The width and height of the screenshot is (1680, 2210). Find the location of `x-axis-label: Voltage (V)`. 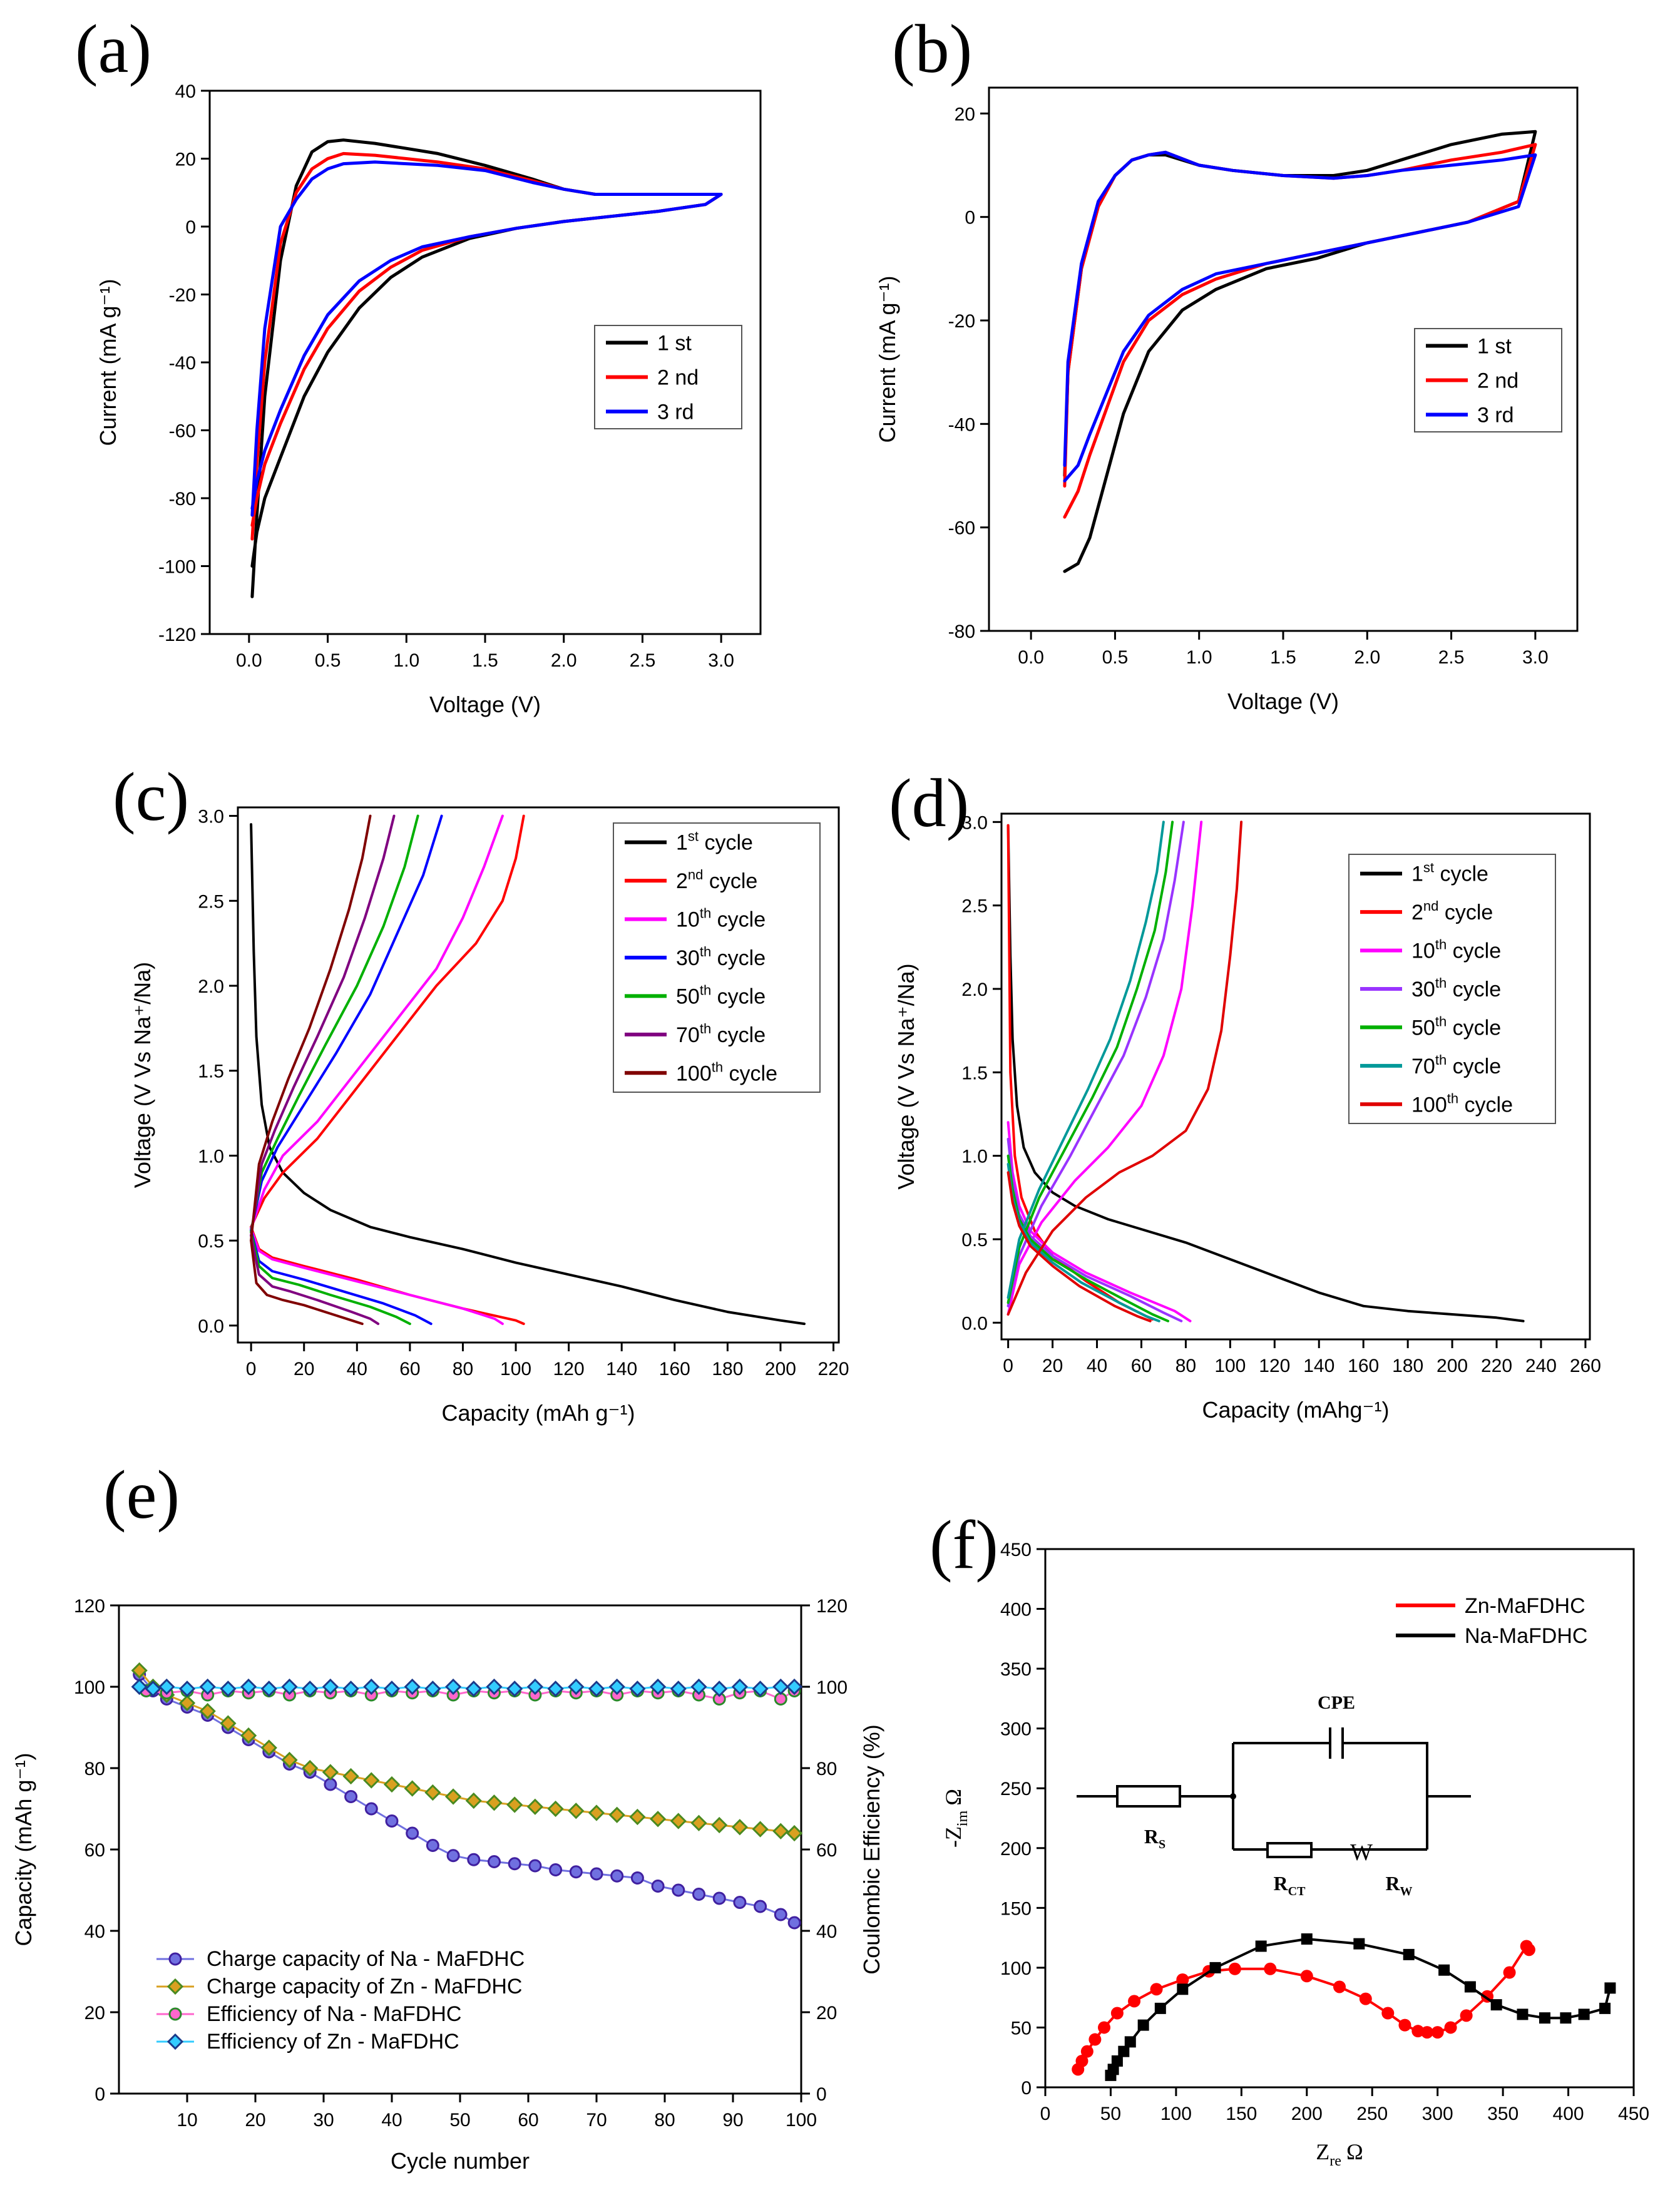

x-axis-label: Voltage (V) is located at coordinates (485, 704).